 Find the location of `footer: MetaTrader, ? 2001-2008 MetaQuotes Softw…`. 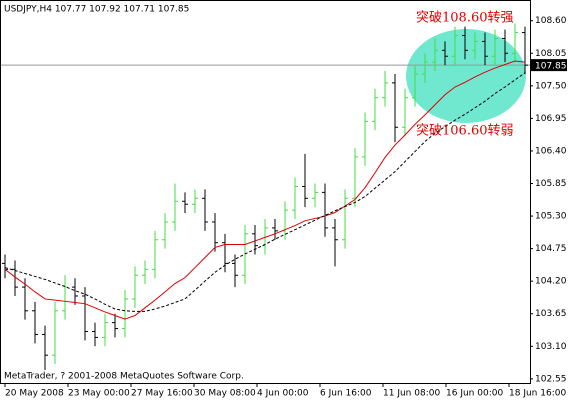

footer: MetaTrader, ? 2001-2008 MetaQuotes Softw… is located at coordinates (124, 377).